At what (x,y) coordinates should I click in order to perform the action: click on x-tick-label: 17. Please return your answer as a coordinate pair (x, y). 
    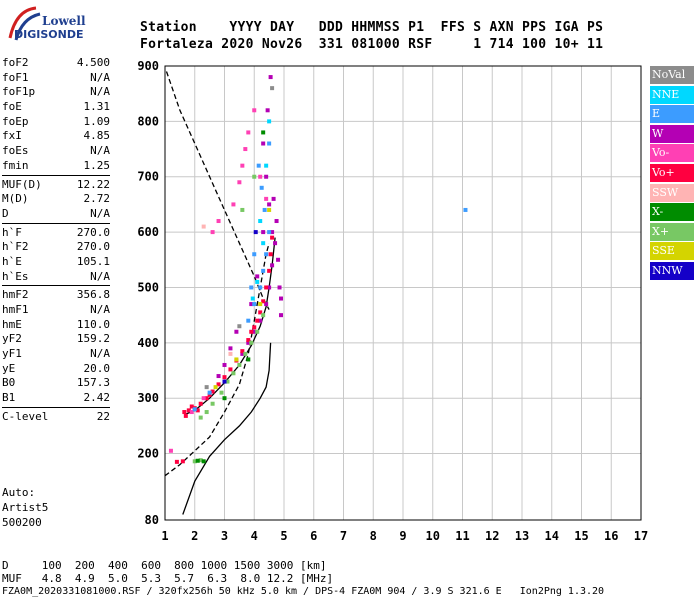
    Looking at the image, I should click on (641, 536).